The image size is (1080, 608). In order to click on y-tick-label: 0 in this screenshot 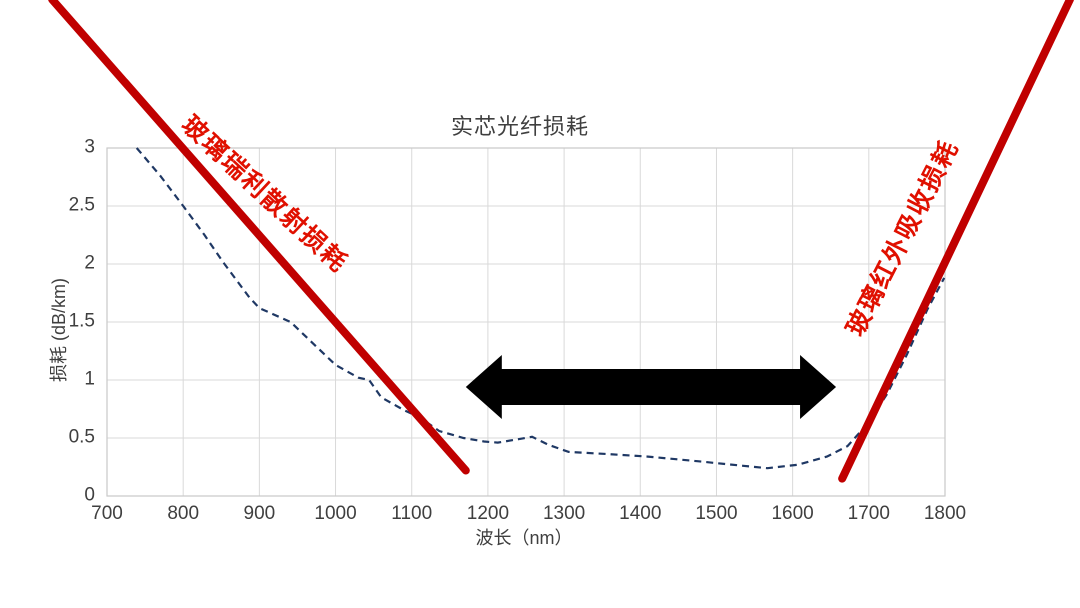, I will do `click(89, 495)`.